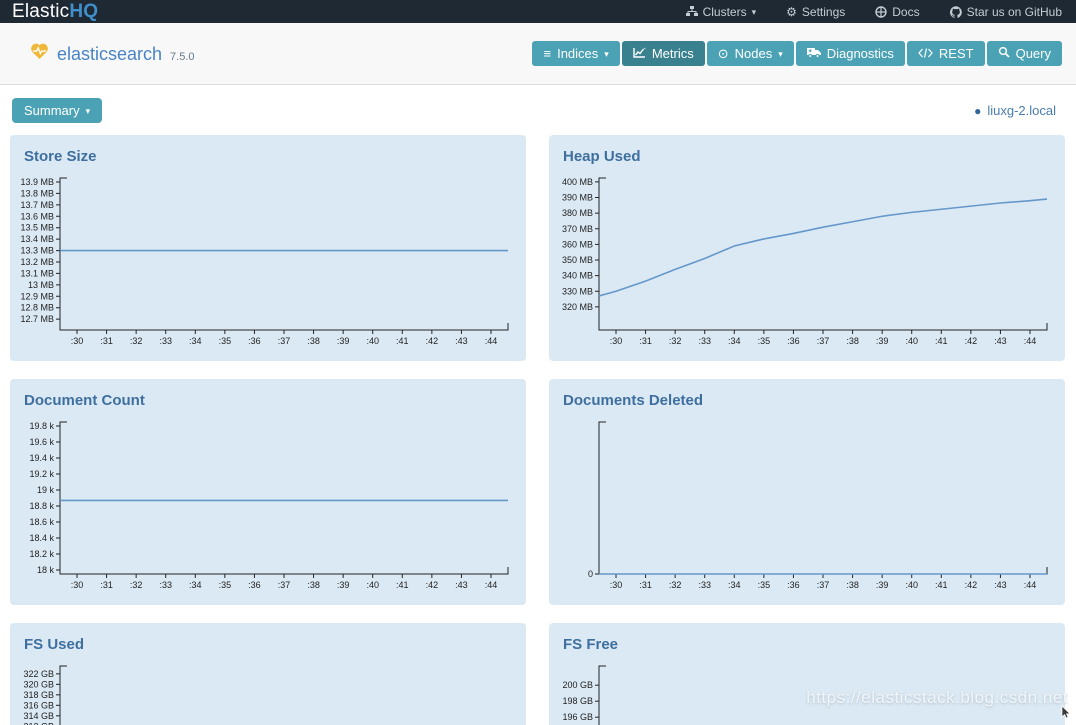  I want to click on diagnostics-button: Diagnostics, so click(850, 53).